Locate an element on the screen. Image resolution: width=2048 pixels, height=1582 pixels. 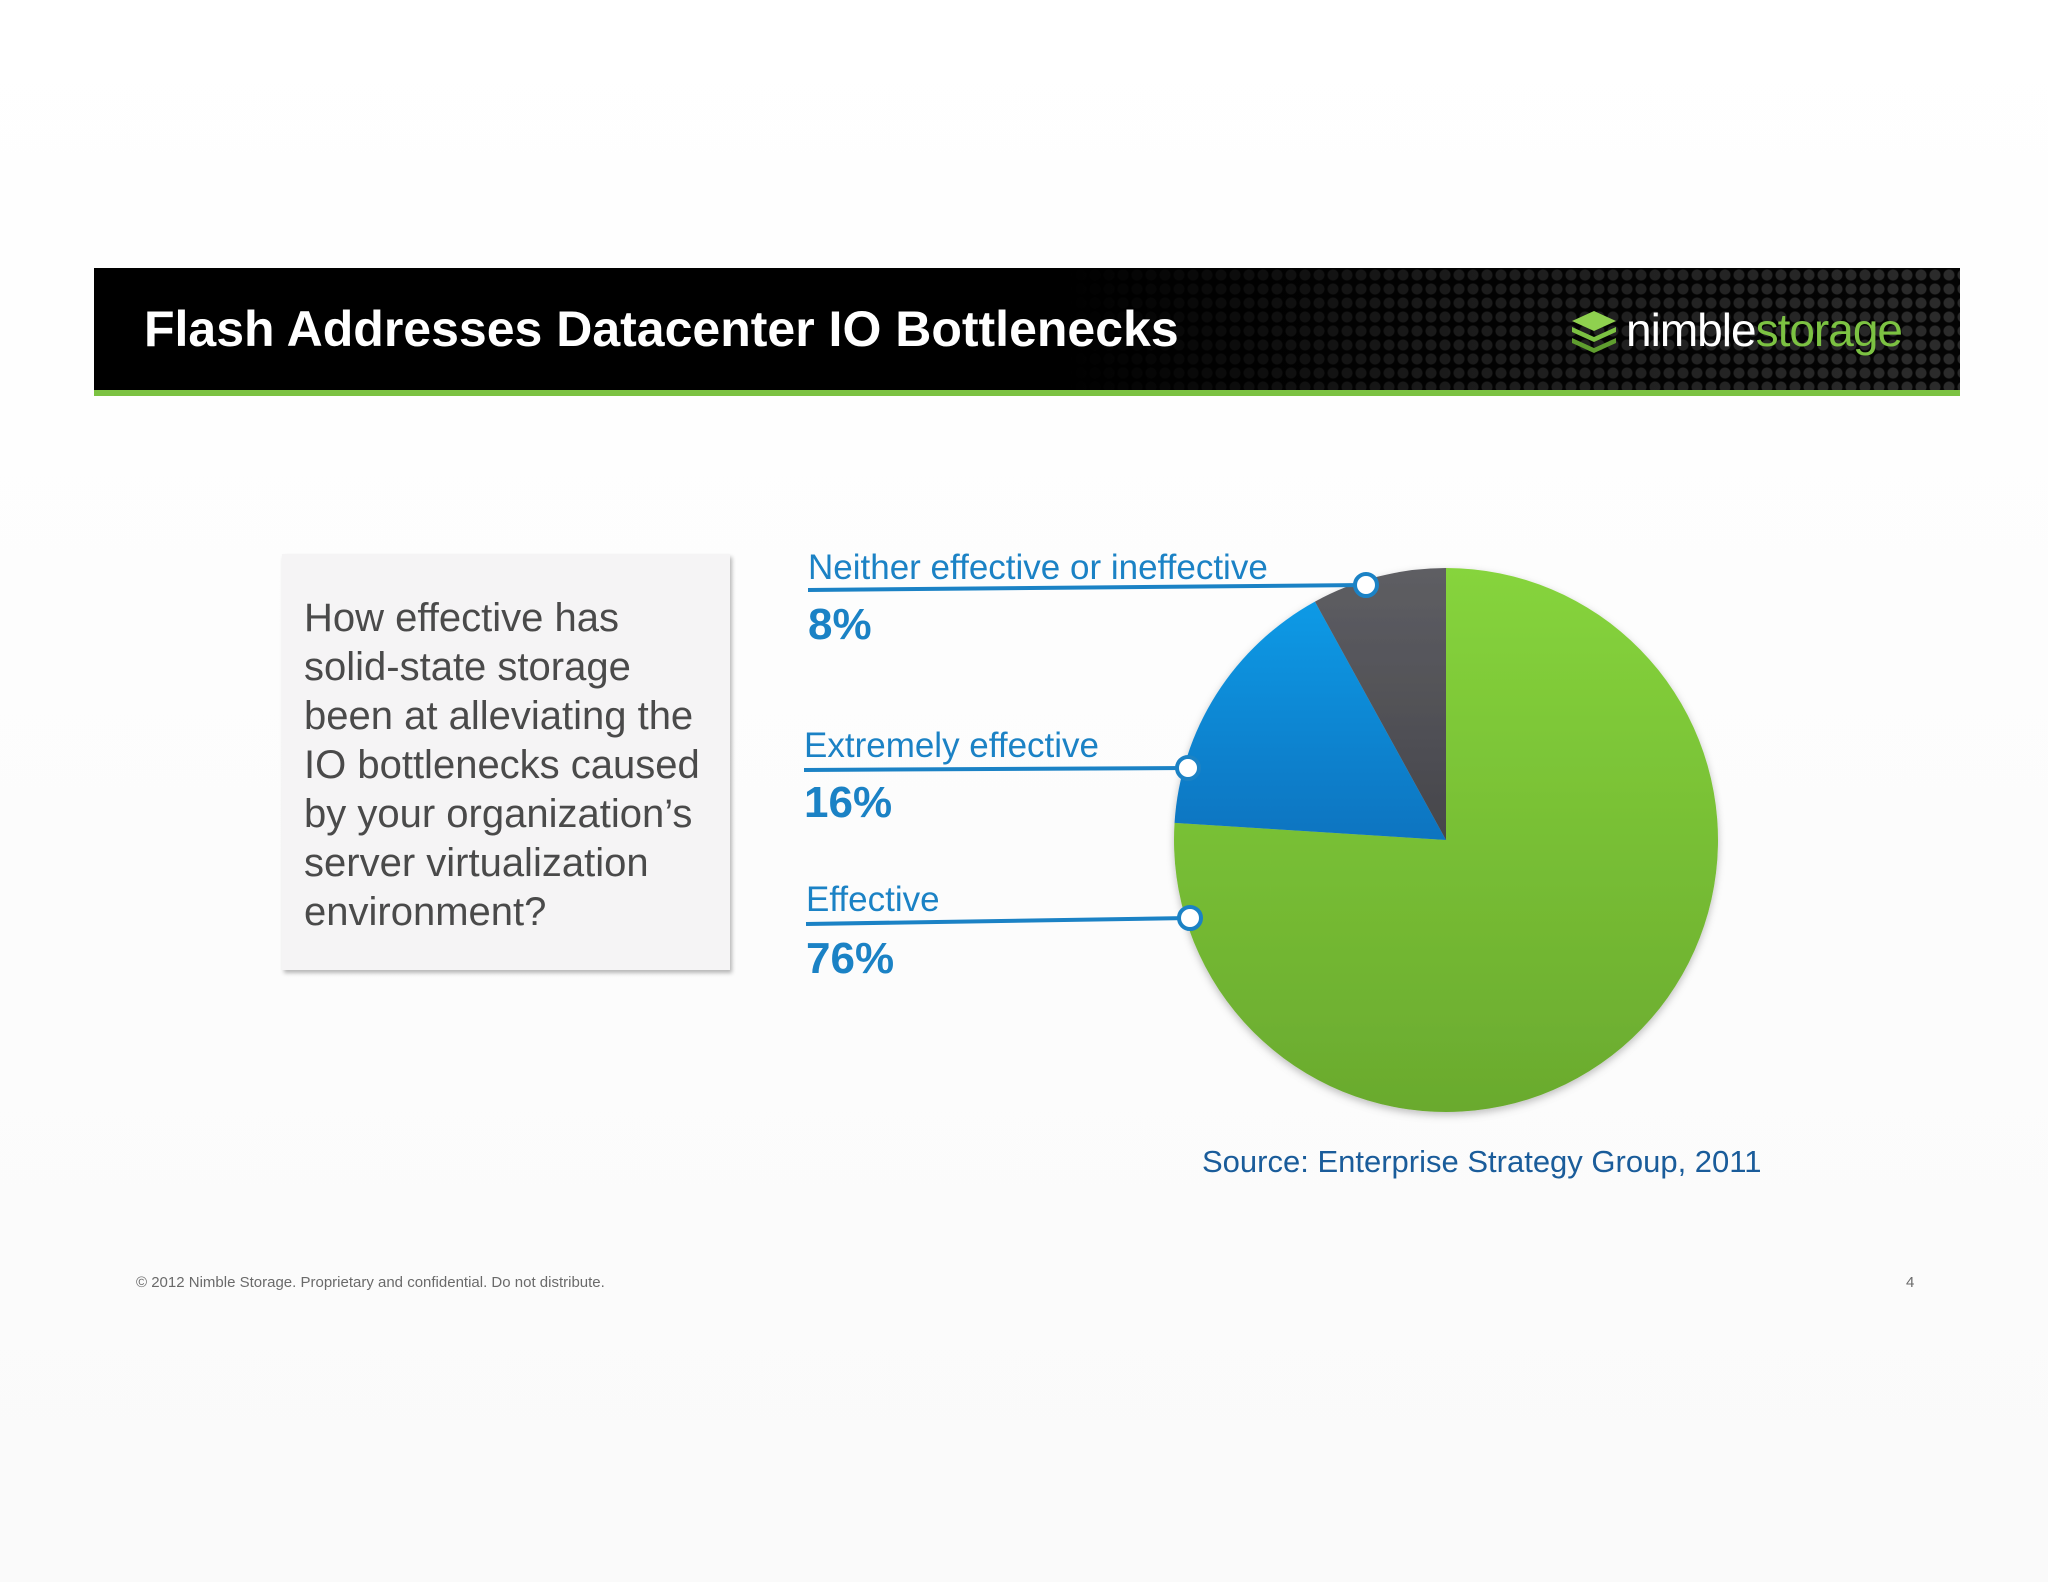
layered-stack-icon is located at coordinates (1594, 332).